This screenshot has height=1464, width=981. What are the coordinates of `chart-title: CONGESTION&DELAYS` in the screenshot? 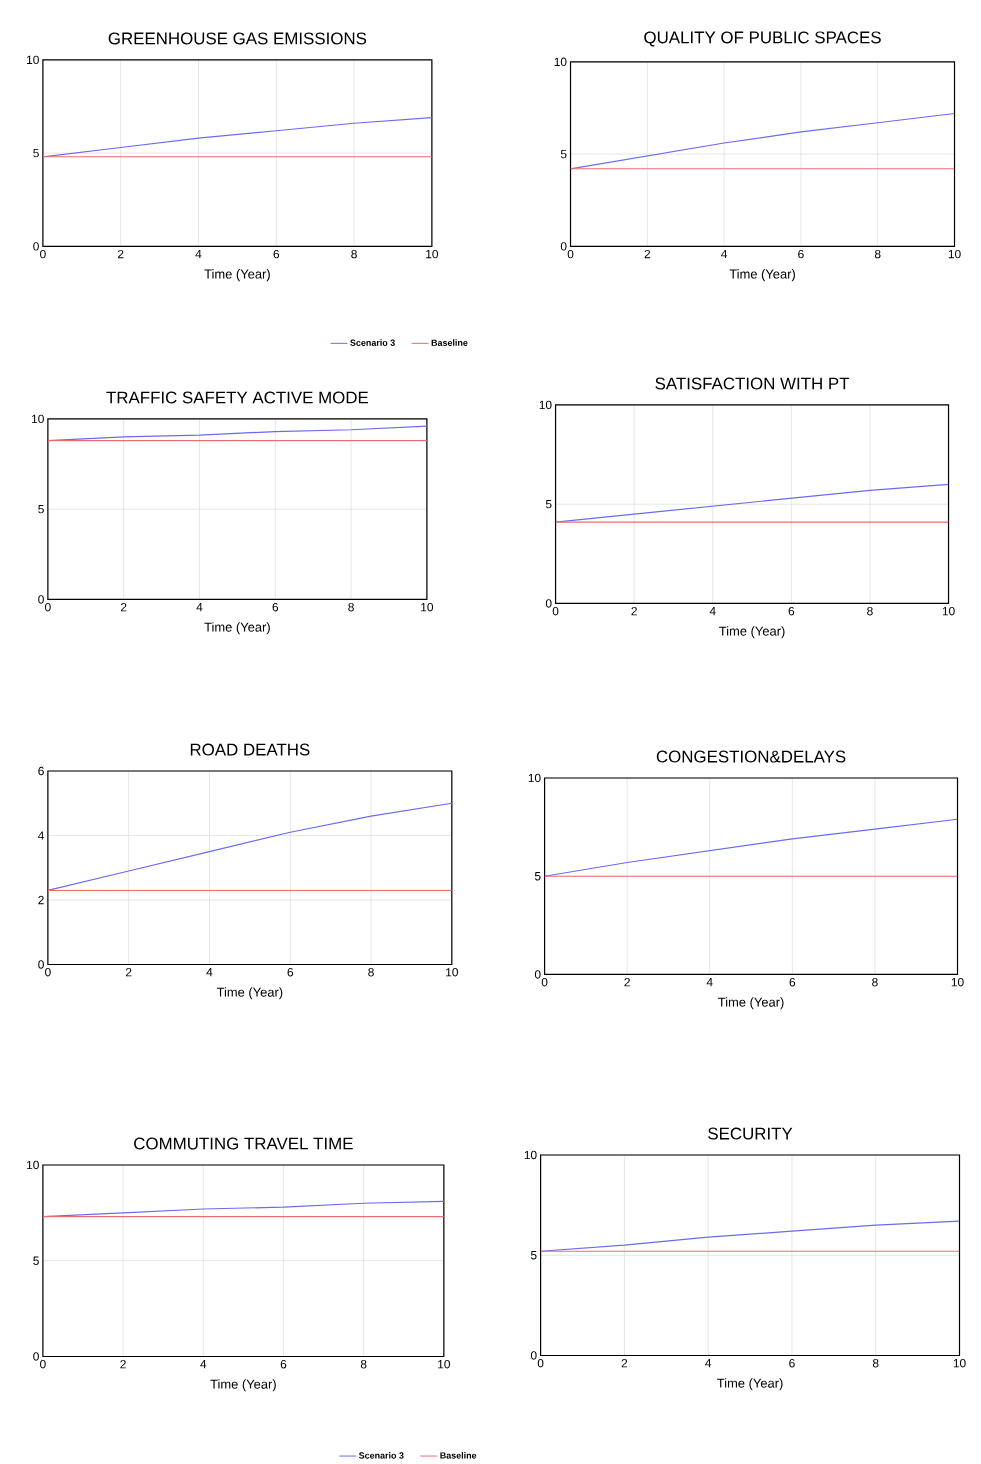 It's located at (751, 756).